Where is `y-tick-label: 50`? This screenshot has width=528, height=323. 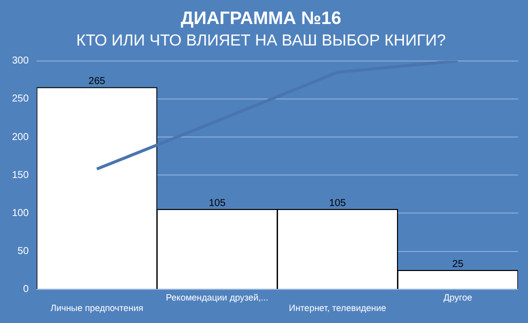
y-tick-label: 50 is located at coordinates (24, 252).